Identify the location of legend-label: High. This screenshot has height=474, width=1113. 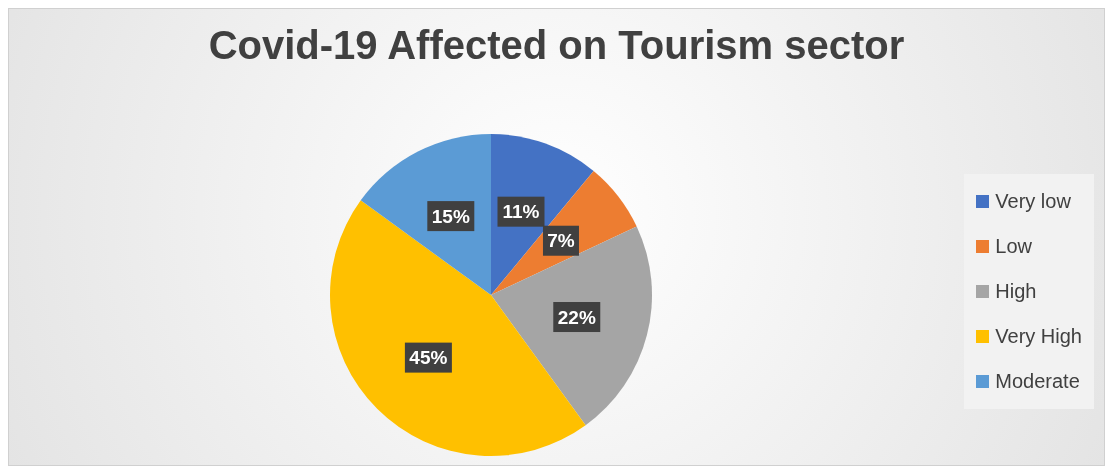
(1016, 291).